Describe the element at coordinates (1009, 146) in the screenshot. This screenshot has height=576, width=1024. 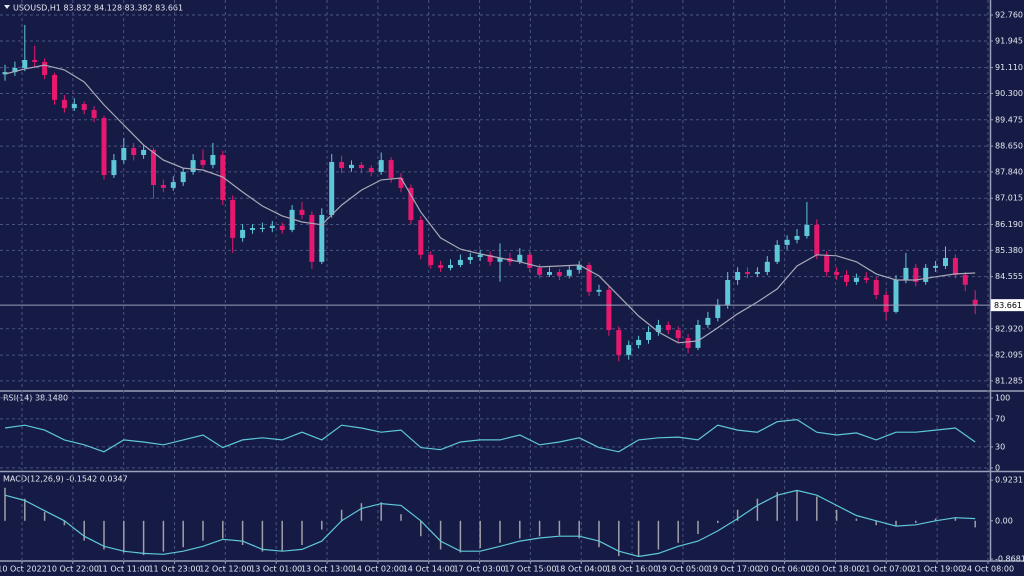
I see `y-tick-label: 88.650` at that location.